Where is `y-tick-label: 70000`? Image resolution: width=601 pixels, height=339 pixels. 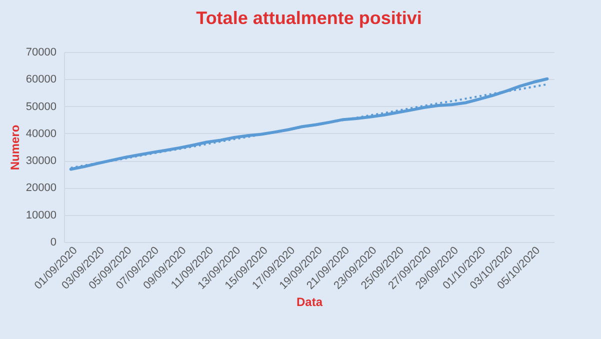
y-tick-label: 70000 is located at coordinates (41, 52).